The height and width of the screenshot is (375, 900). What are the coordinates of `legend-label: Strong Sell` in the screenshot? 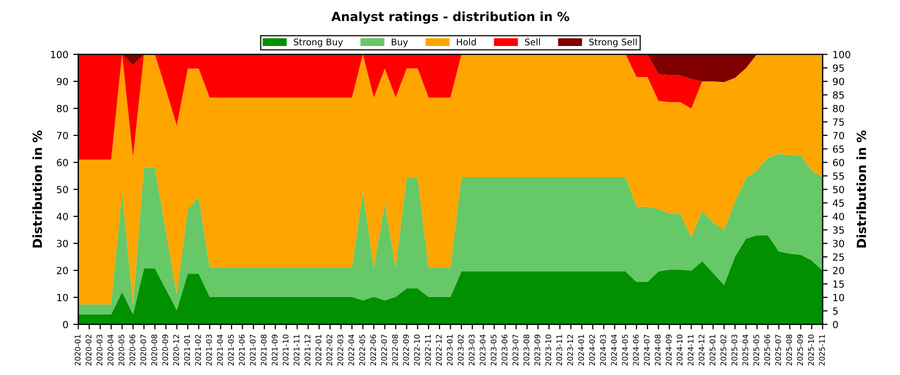 It's located at (613, 43).